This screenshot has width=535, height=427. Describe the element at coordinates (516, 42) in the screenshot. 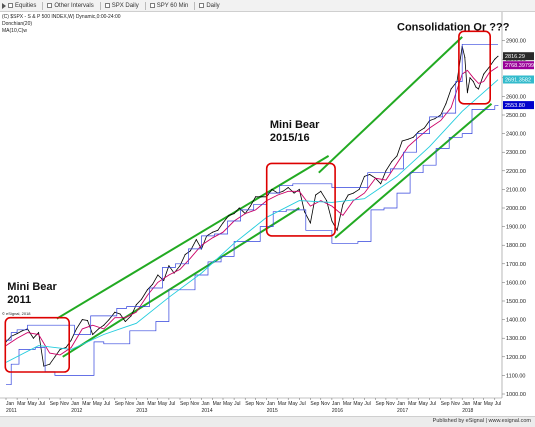

I see `y-tick-label: 2900.00` at that location.